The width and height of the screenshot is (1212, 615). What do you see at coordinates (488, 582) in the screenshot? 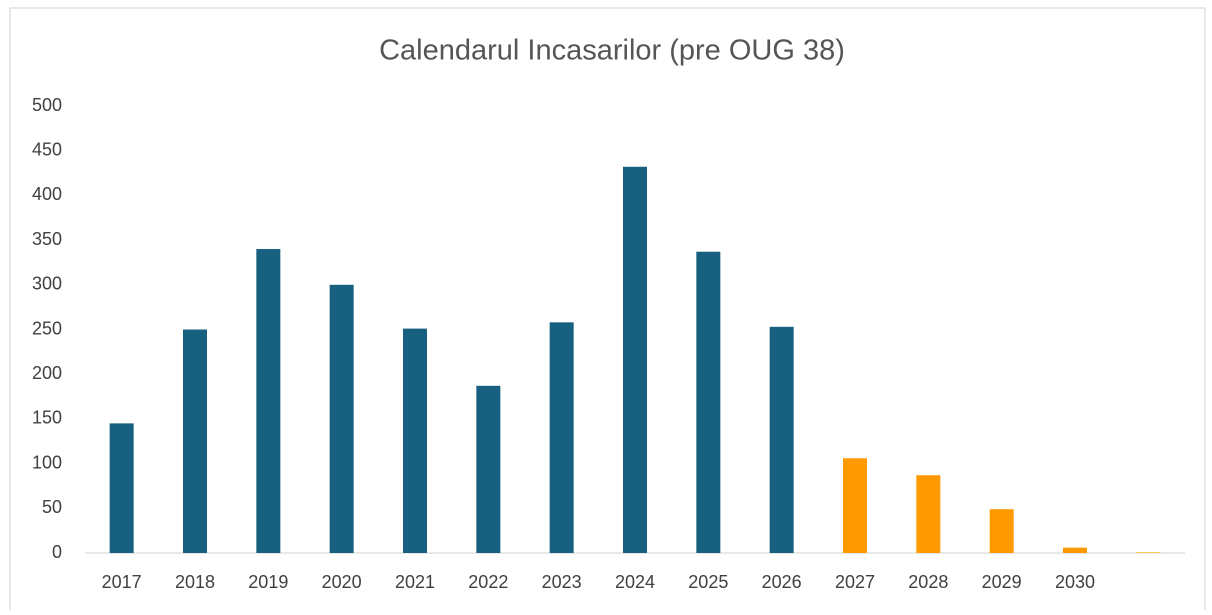
I see `x-tick-label: 2022` at bounding box center [488, 582].